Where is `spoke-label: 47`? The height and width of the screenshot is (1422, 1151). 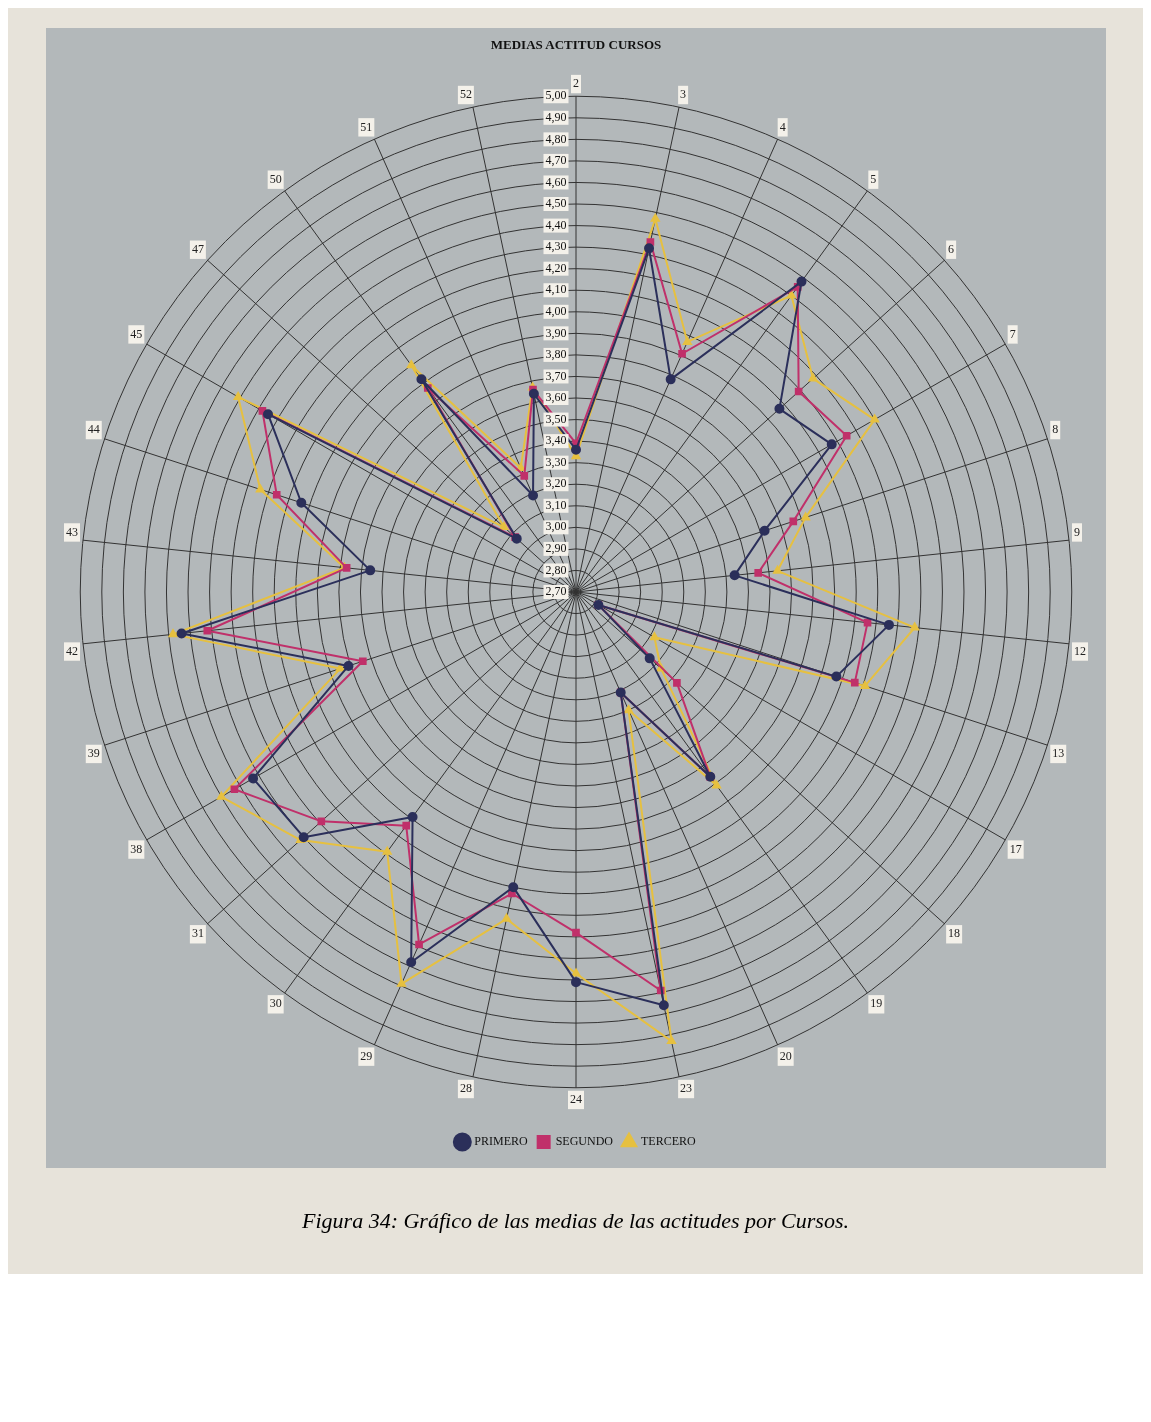 spoke-label: 47 is located at coordinates (197, 248).